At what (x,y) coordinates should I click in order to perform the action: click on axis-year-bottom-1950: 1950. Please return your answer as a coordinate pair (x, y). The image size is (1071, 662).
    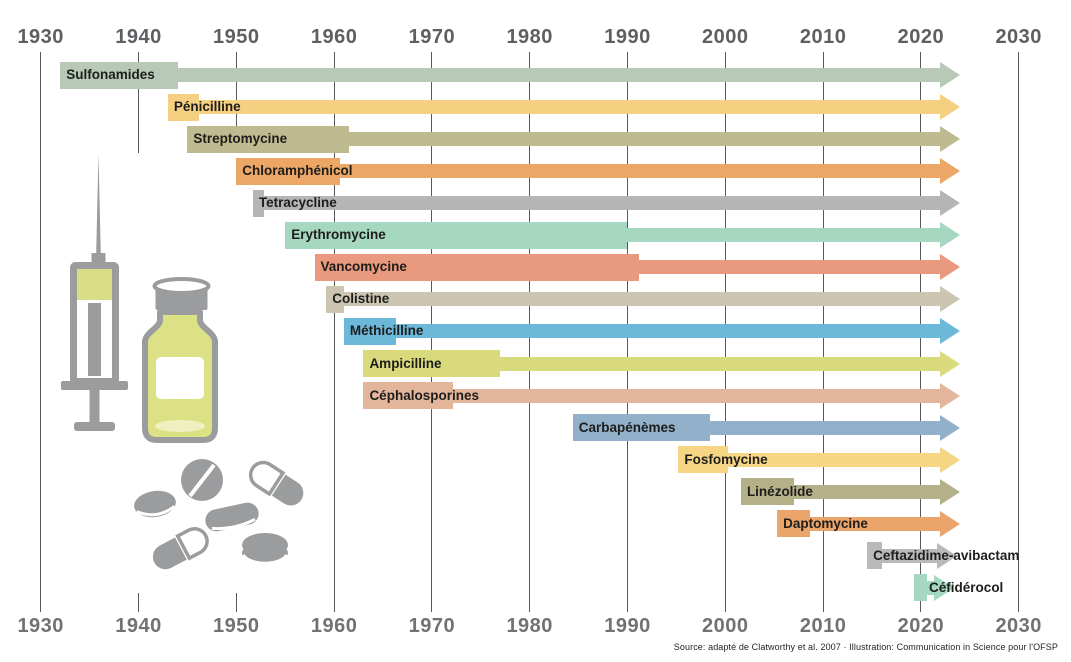
    Looking at the image, I should click on (236, 626).